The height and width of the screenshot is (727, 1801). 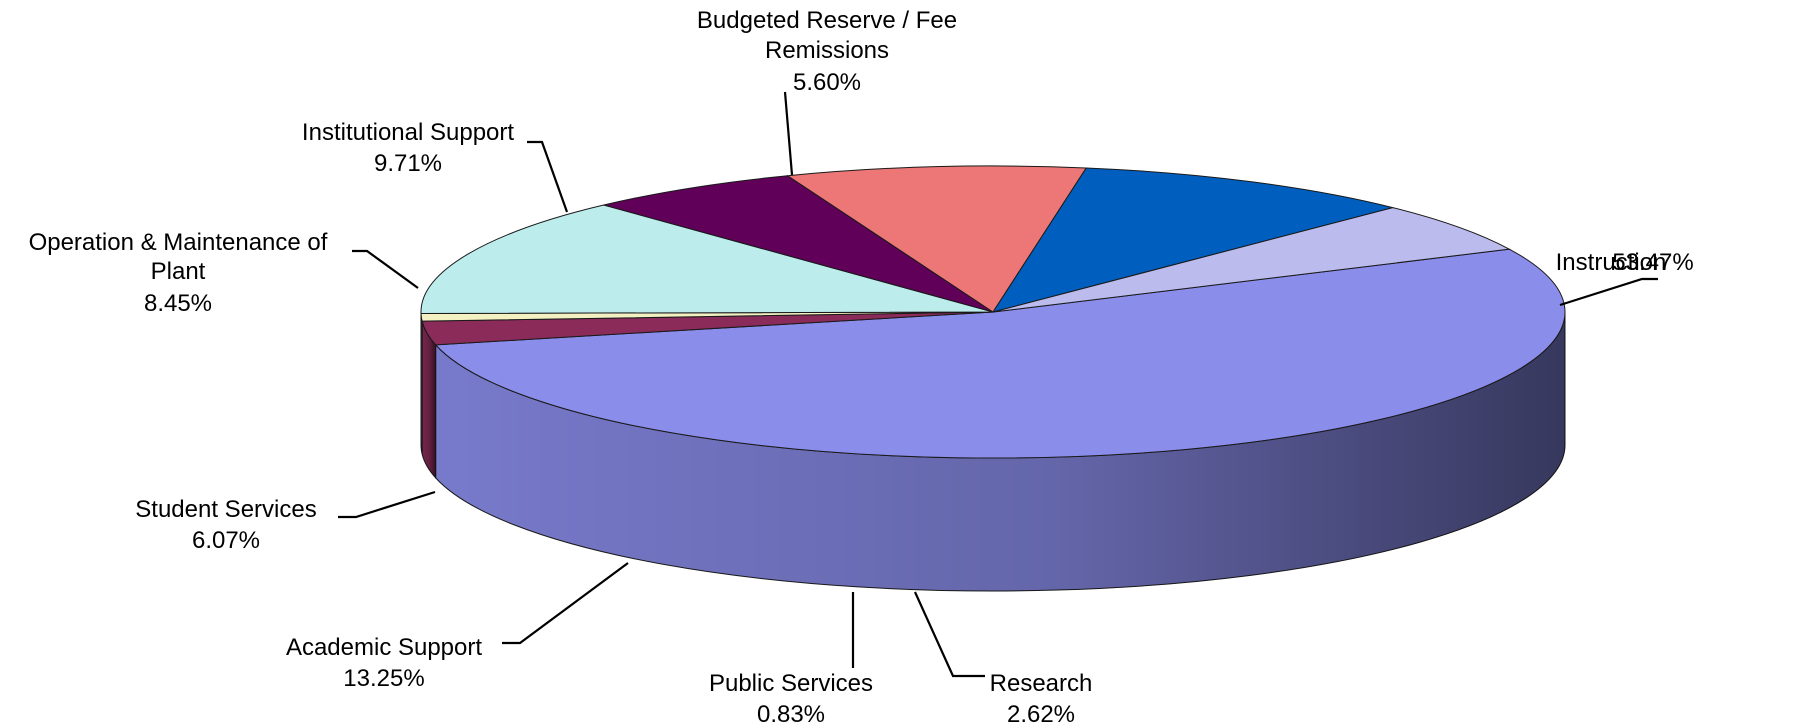 I want to click on leader-line-academic-support, so click(x=565, y=603).